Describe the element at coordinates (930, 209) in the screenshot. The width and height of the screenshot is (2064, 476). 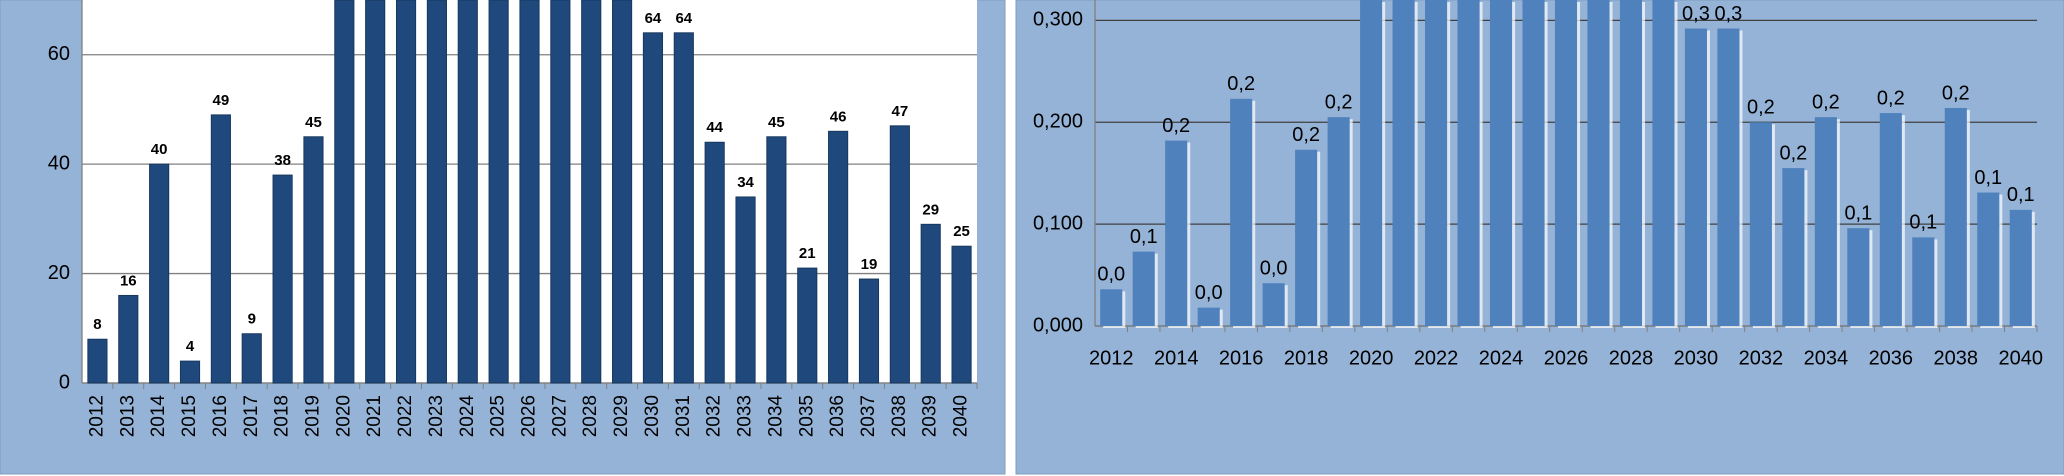
I see `value-label: 29` at that location.